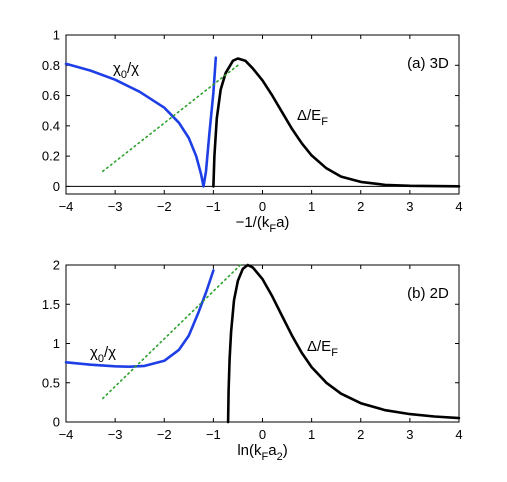 This screenshot has width=507, height=482. I want to click on y-tick-label: 0.4, so click(51, 125).